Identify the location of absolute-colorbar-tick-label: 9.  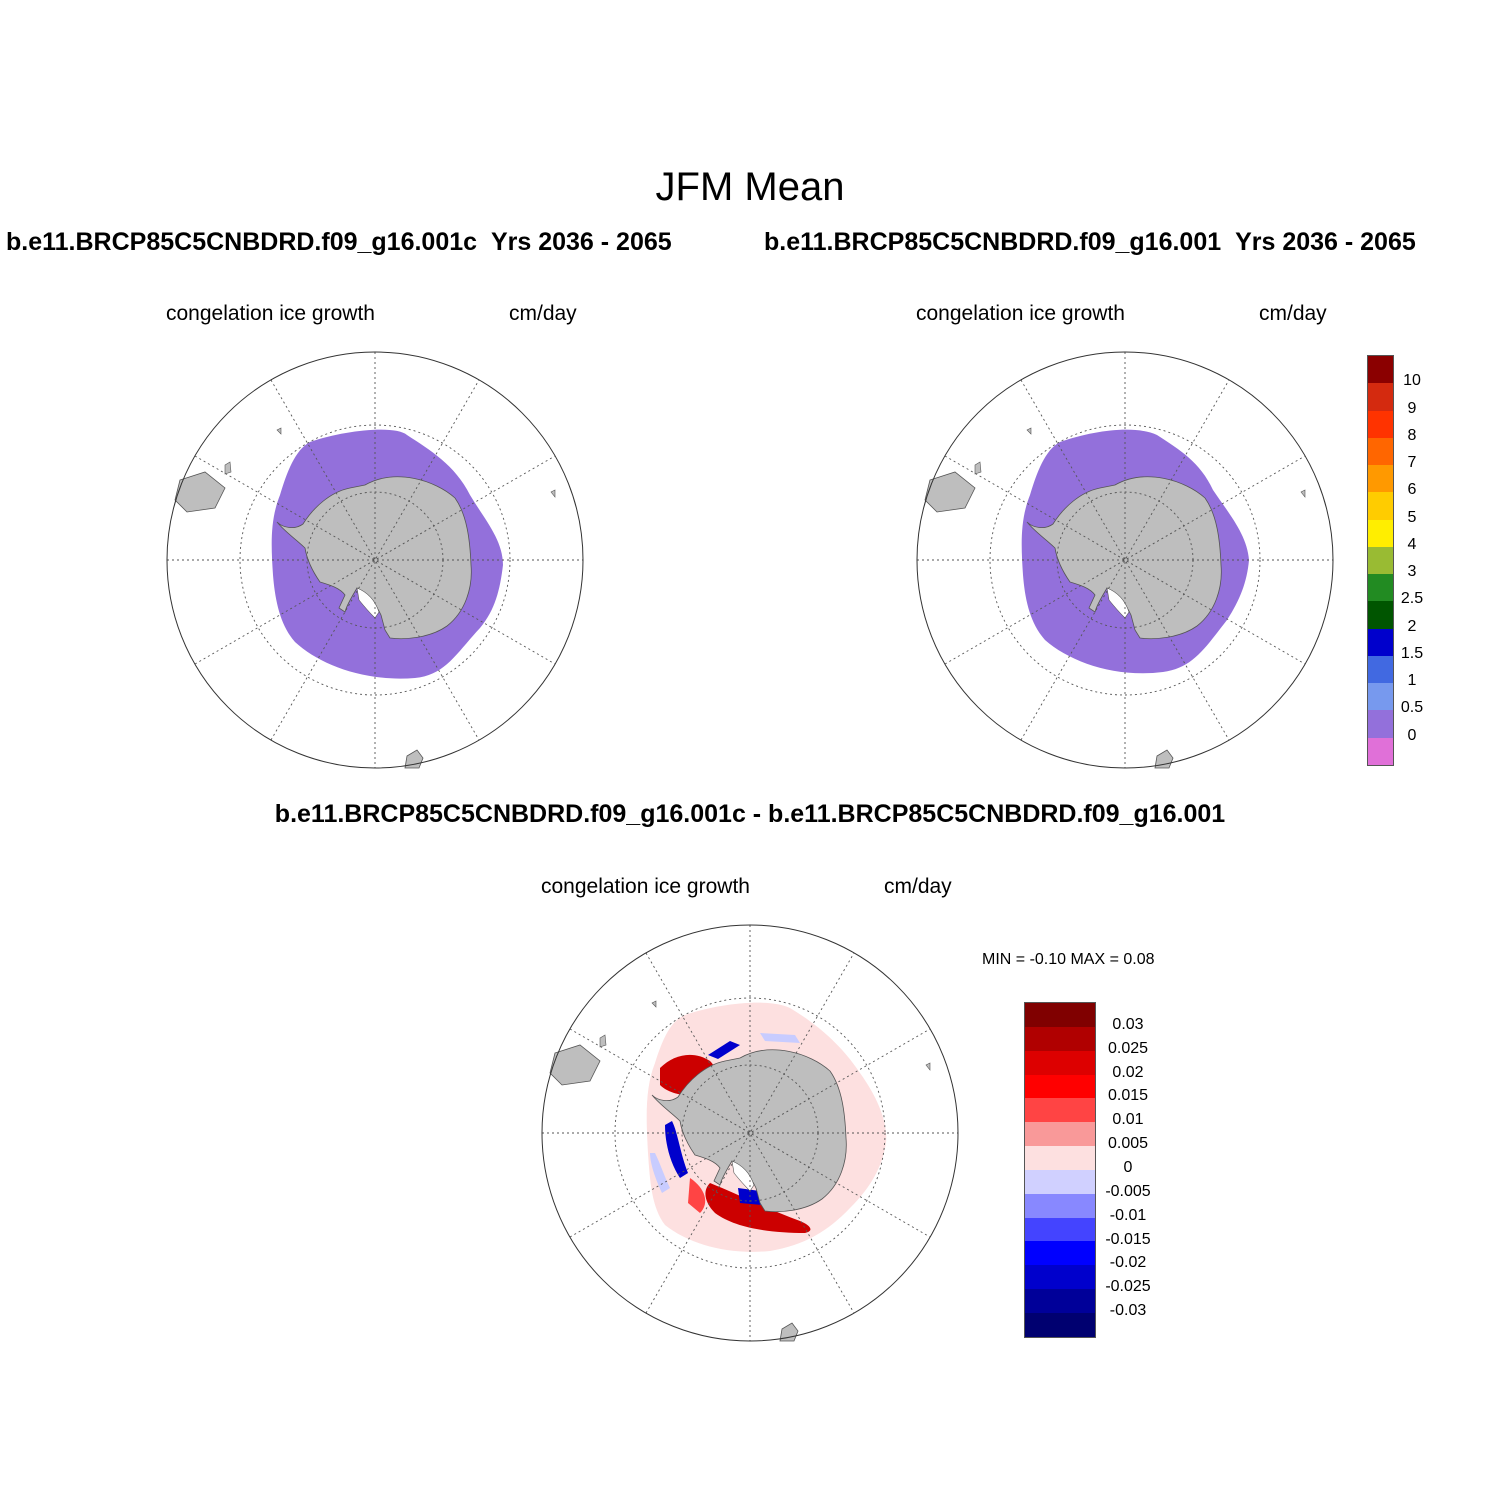
(1412, 408).